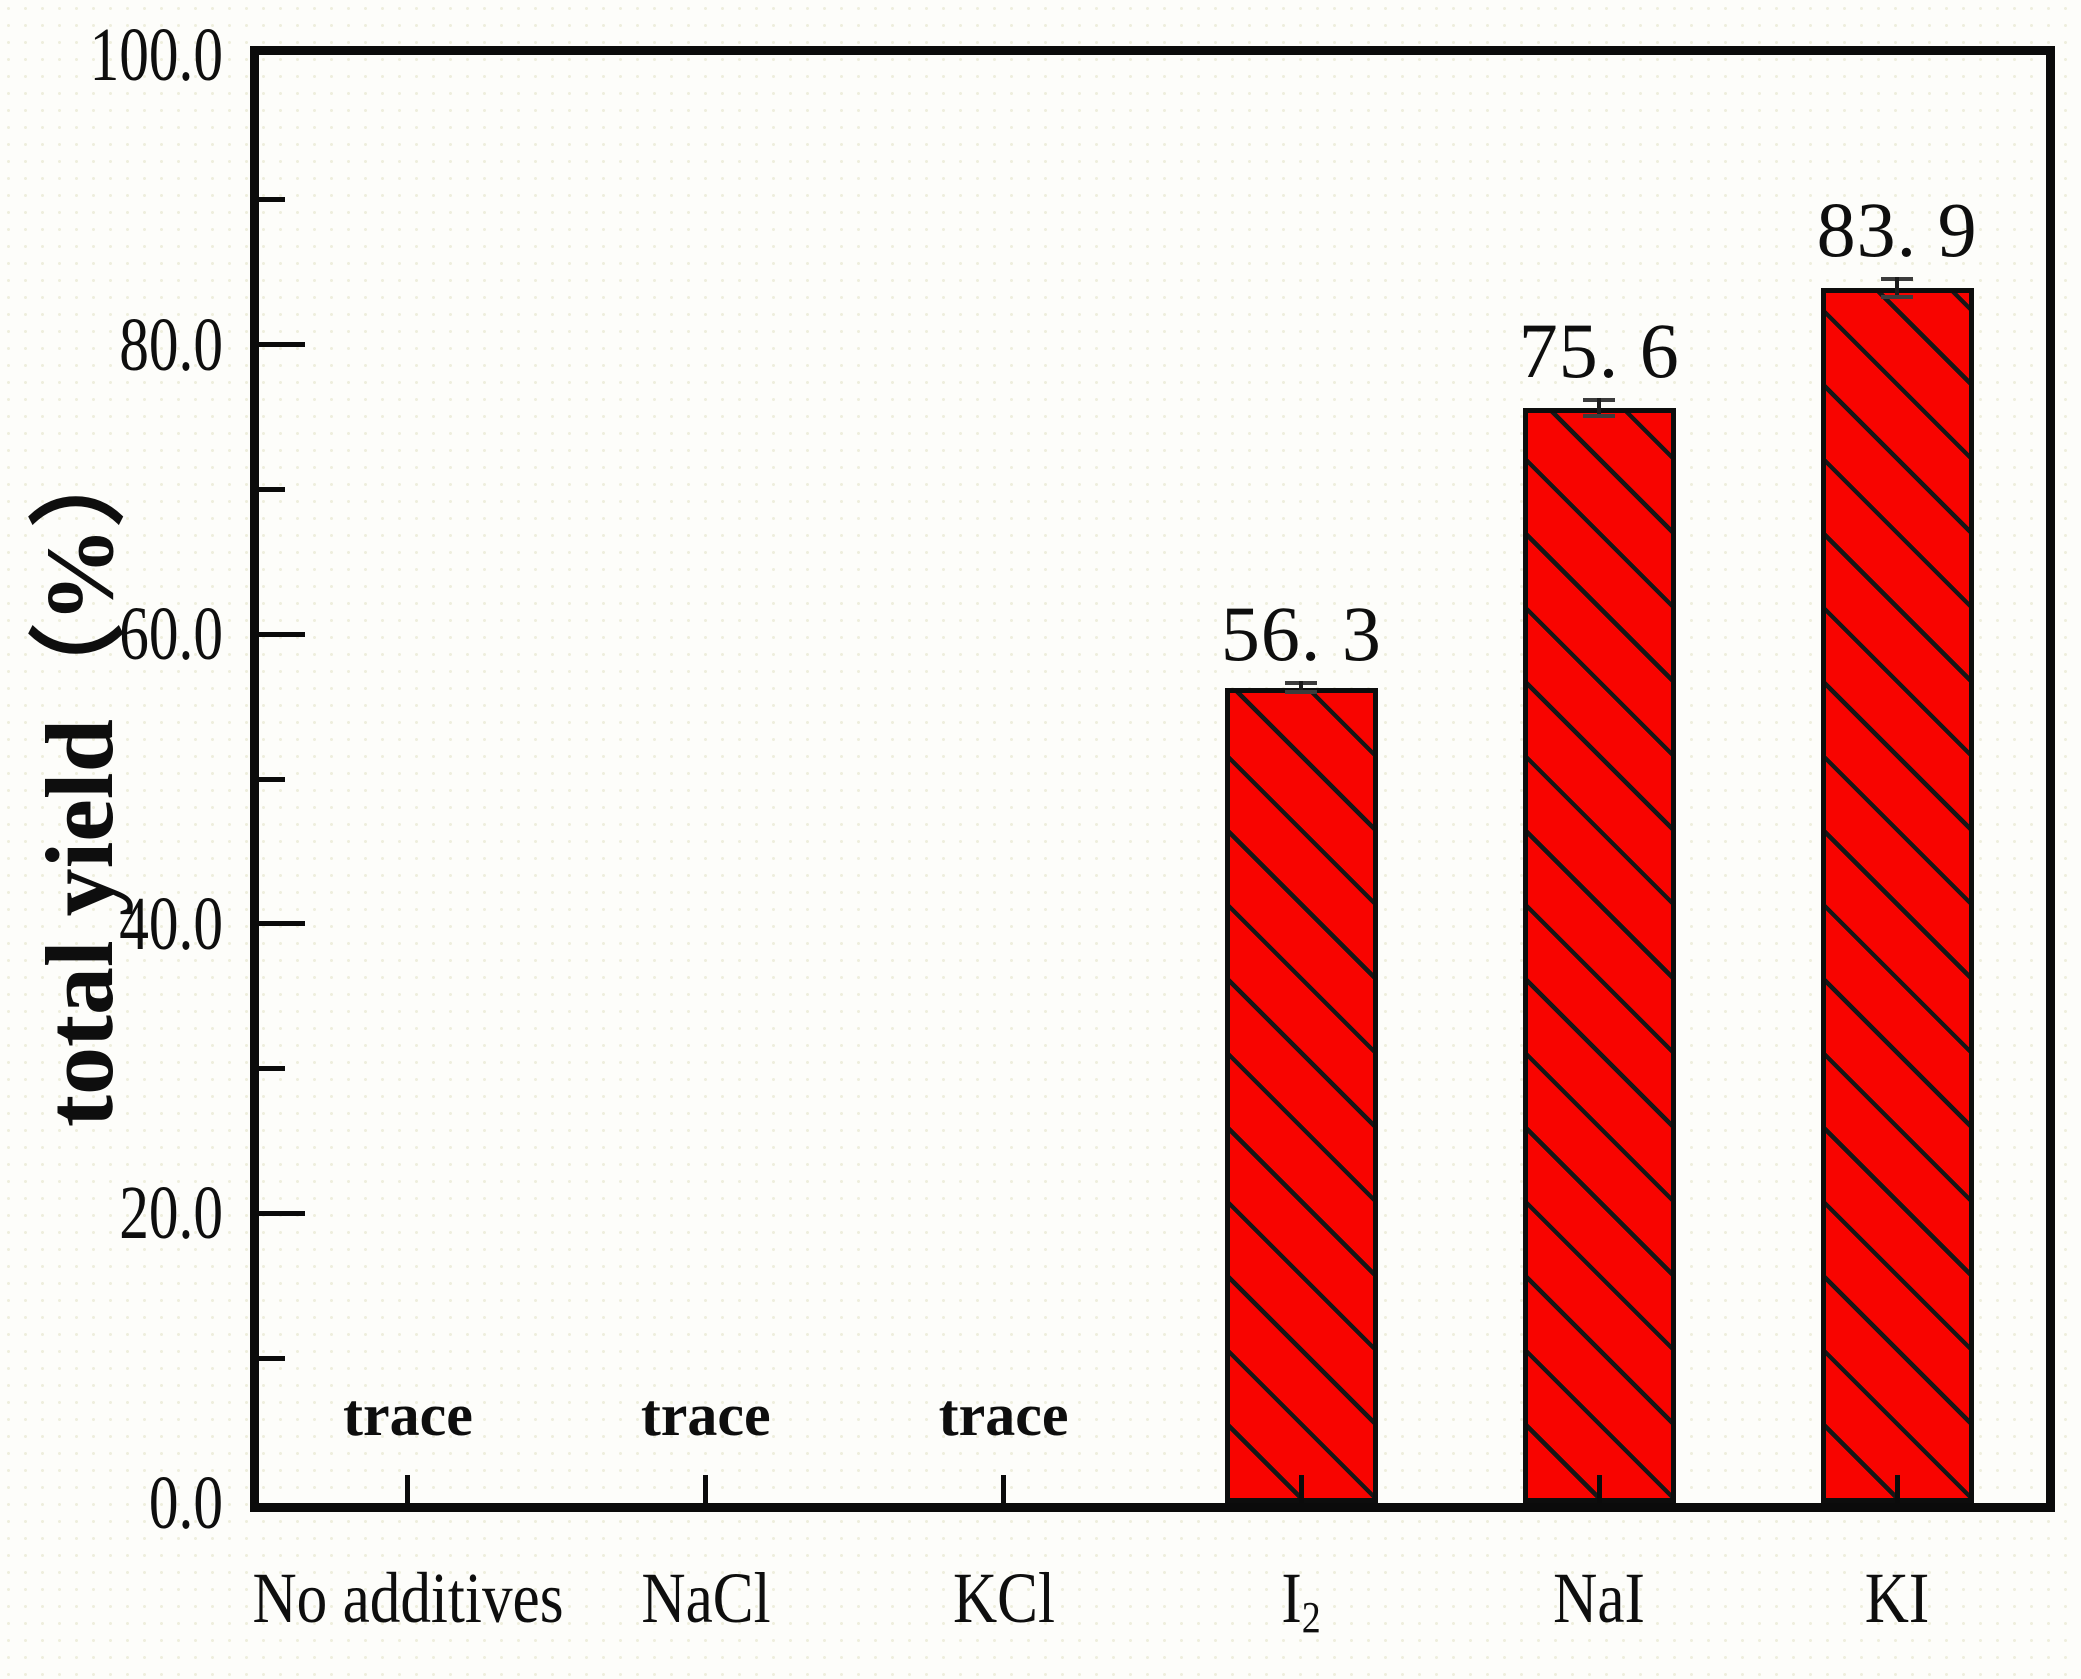 This screenshot has width=2081, height=1679. Describe the element at coordinates (1003, 1415) in the screenshot. I see `trace-annotation-kcl: trace` at that location.